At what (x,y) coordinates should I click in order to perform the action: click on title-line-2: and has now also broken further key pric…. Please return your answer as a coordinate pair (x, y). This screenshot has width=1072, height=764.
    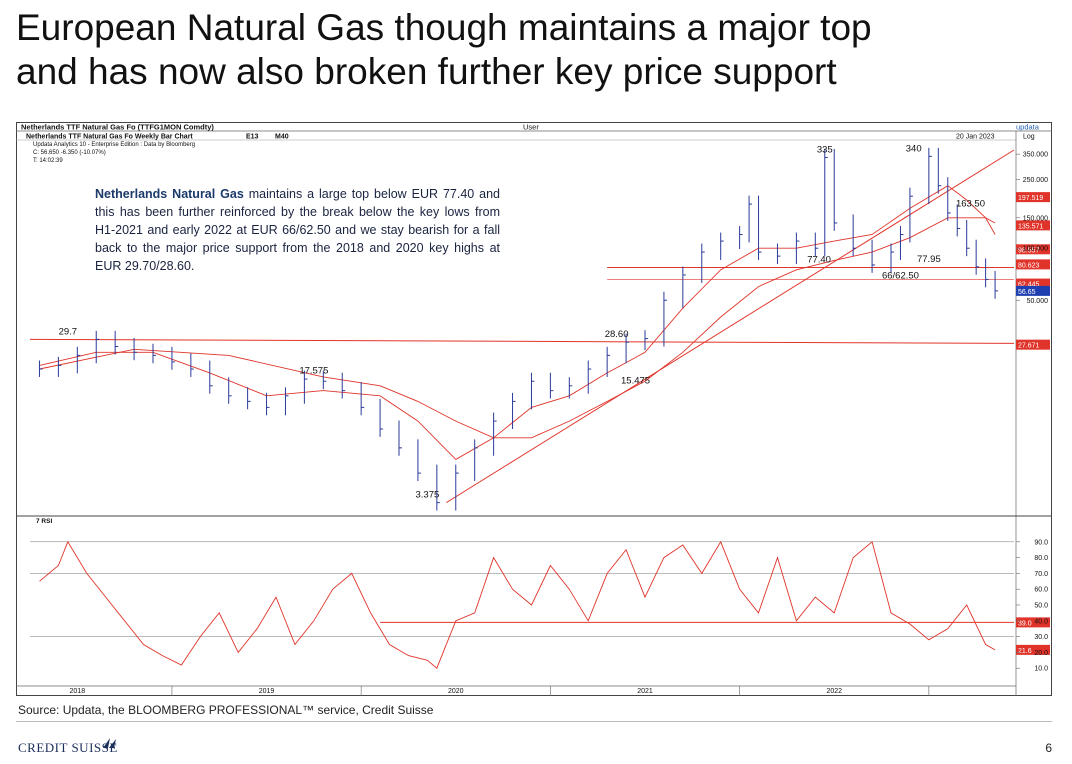
    Looking at the image, I should click on (426, 71).